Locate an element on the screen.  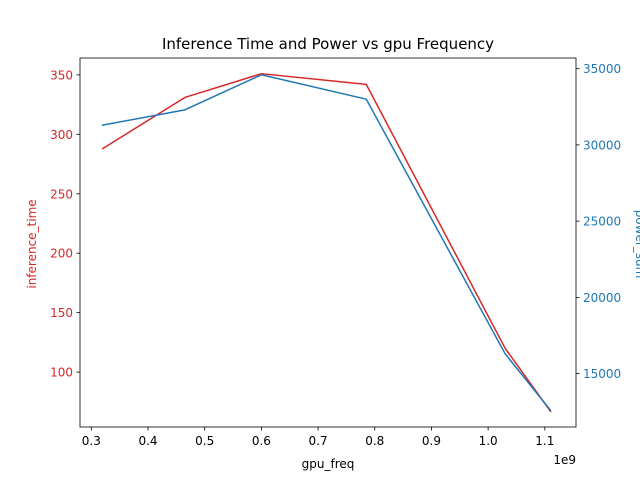
x-tick-label: 0.3 is located at coordinates (91, 441).